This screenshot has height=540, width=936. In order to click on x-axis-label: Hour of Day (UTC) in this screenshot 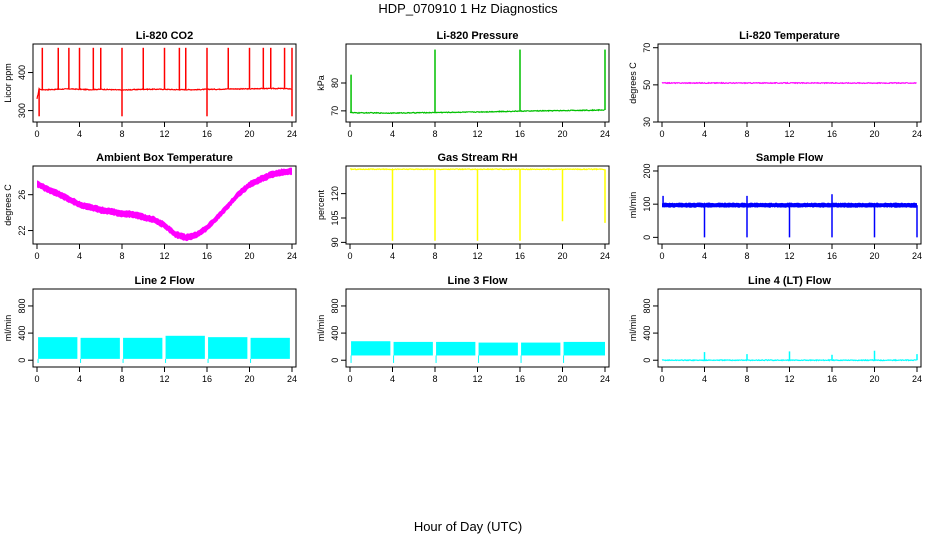, I will do `click(468, 526)`.